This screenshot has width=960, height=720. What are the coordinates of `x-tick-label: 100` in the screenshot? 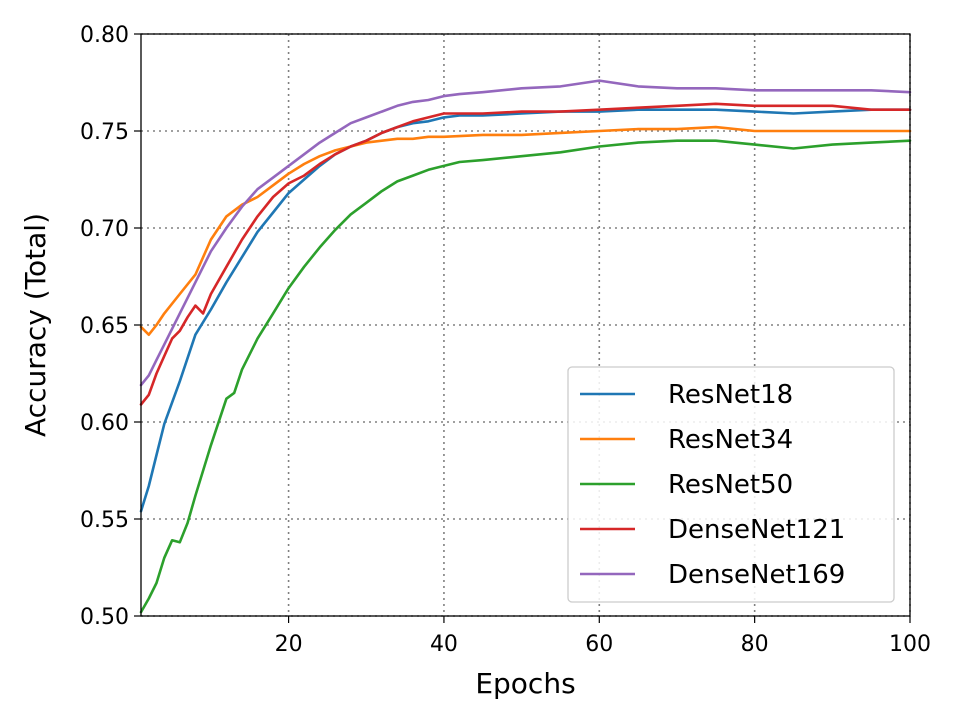 It's located at (910, 644).